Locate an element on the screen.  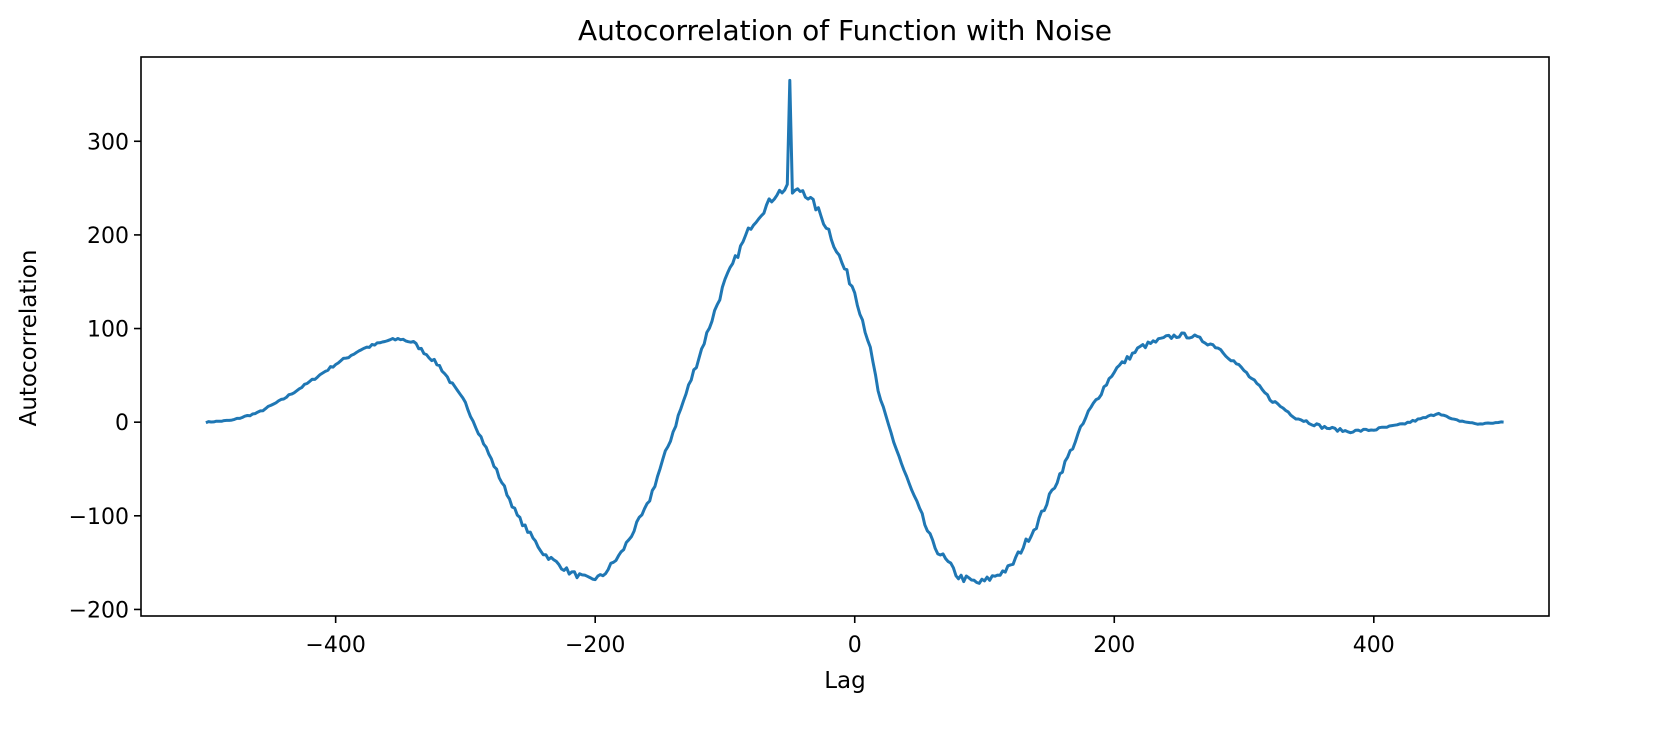
y-axis-label: Autocorrelation is located at coordinates (29, 338).